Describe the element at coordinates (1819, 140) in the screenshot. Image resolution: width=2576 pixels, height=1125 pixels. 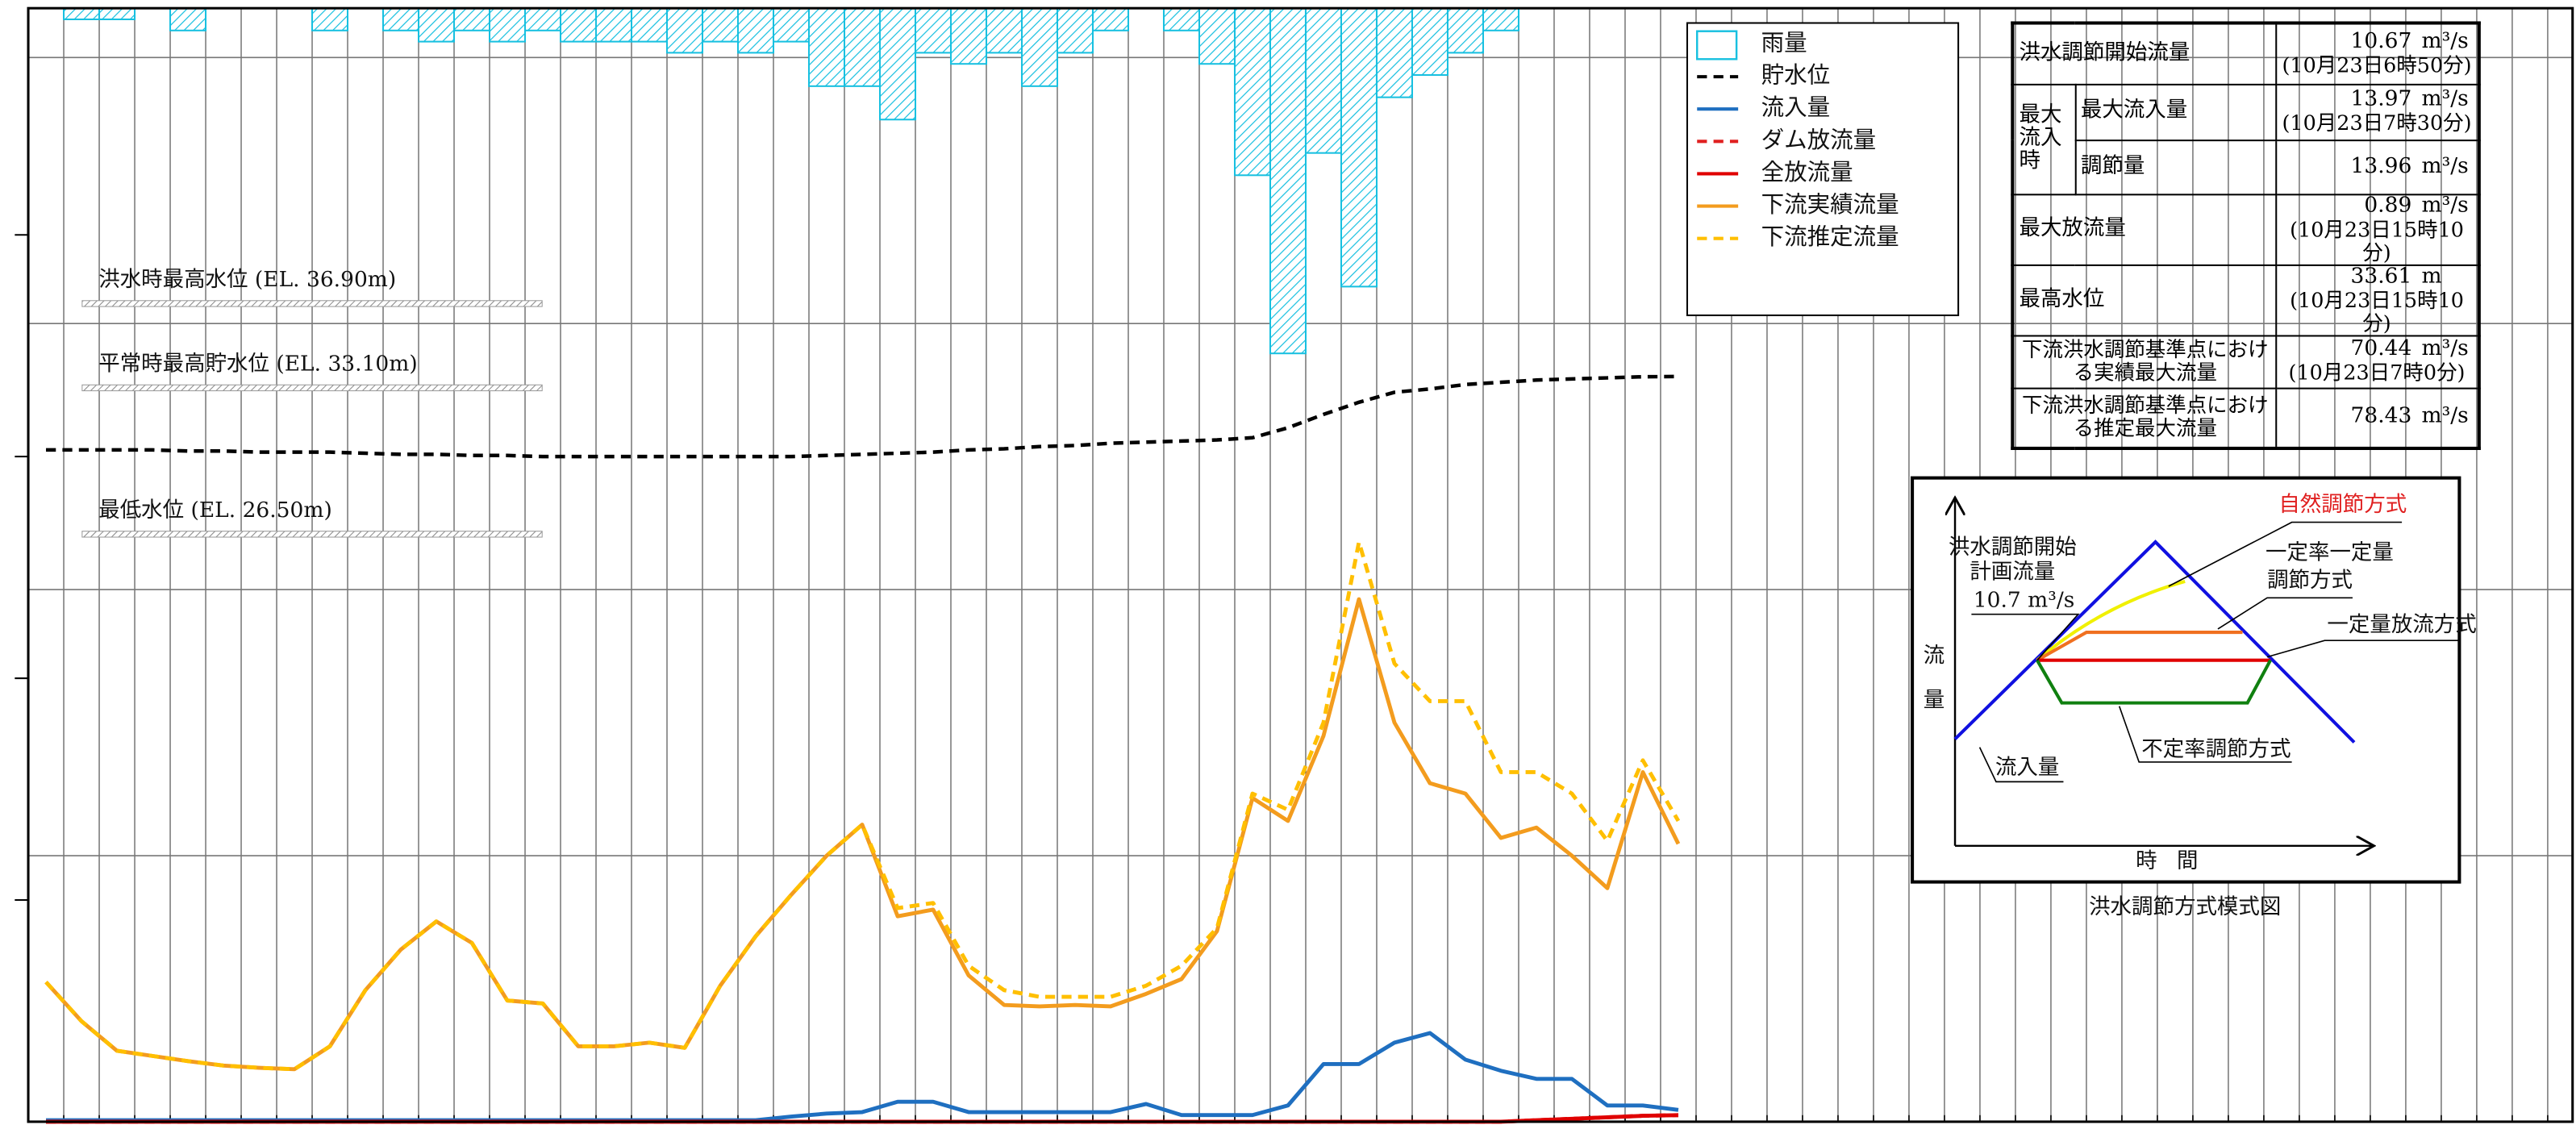
I see `legend-label: ダム放流量` at that location.